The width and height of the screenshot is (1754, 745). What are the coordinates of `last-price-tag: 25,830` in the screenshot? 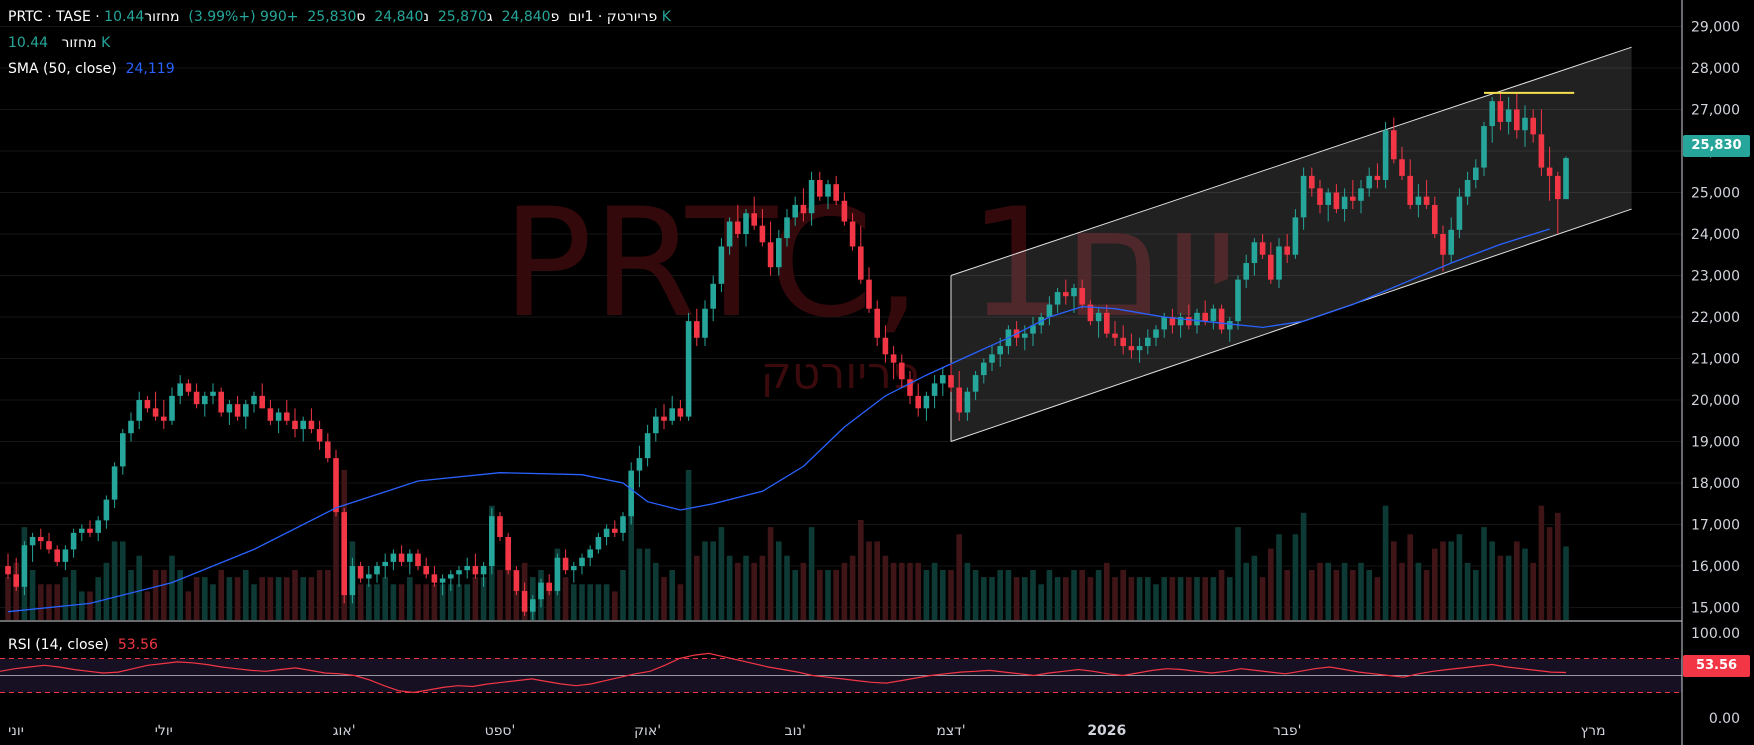 It's located at (1716, 146).